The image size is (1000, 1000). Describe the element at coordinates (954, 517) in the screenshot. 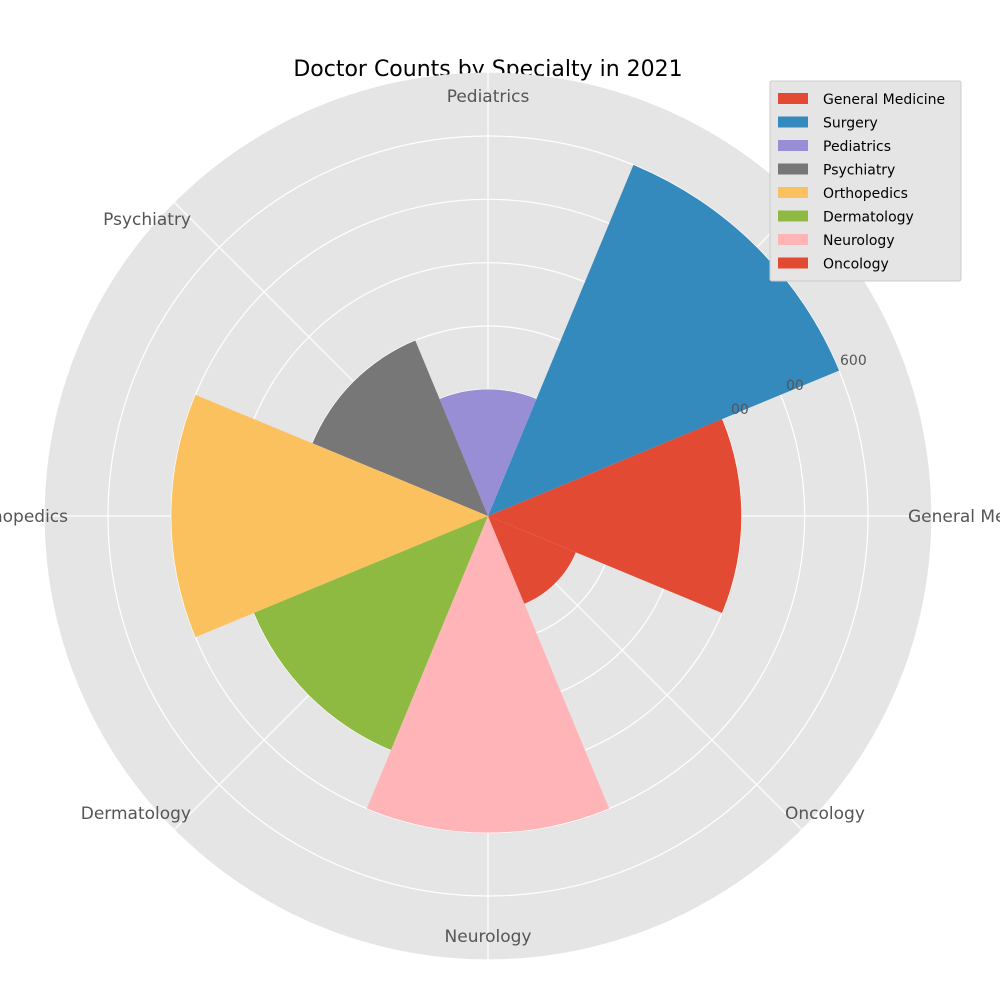

I see `category-label-general-medicine: General Medicine` at that location.